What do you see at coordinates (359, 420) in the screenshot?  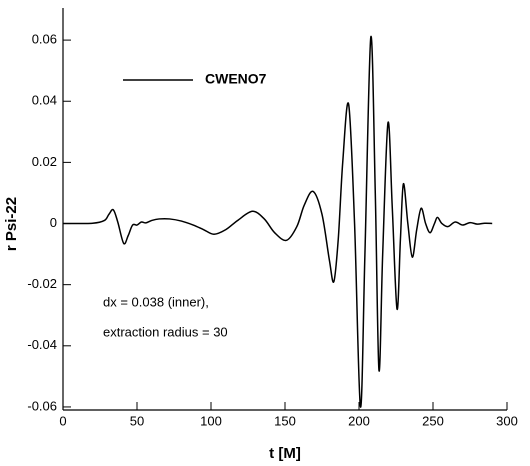 I see `x-tick-label: 200` at bounding box center [359, 420].